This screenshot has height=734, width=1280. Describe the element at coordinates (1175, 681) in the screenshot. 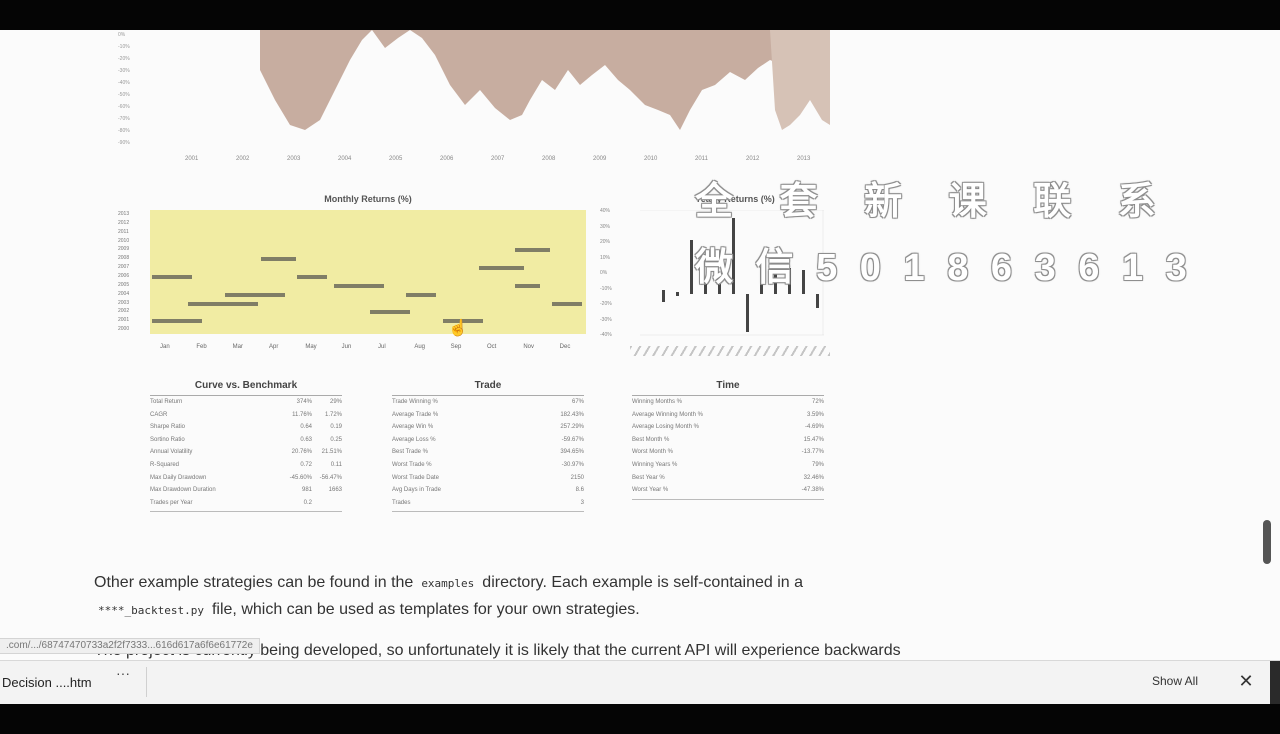

I see `show-all-button: Show All` at that location.